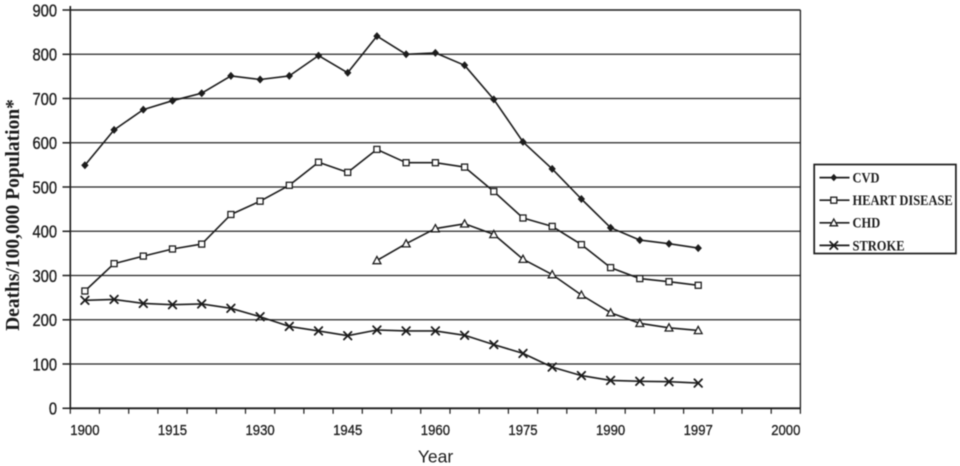  What do you see at coordinates (44, 187) in the screenshot?
I see `svg-text: 500` at bounding box center [44, 187].